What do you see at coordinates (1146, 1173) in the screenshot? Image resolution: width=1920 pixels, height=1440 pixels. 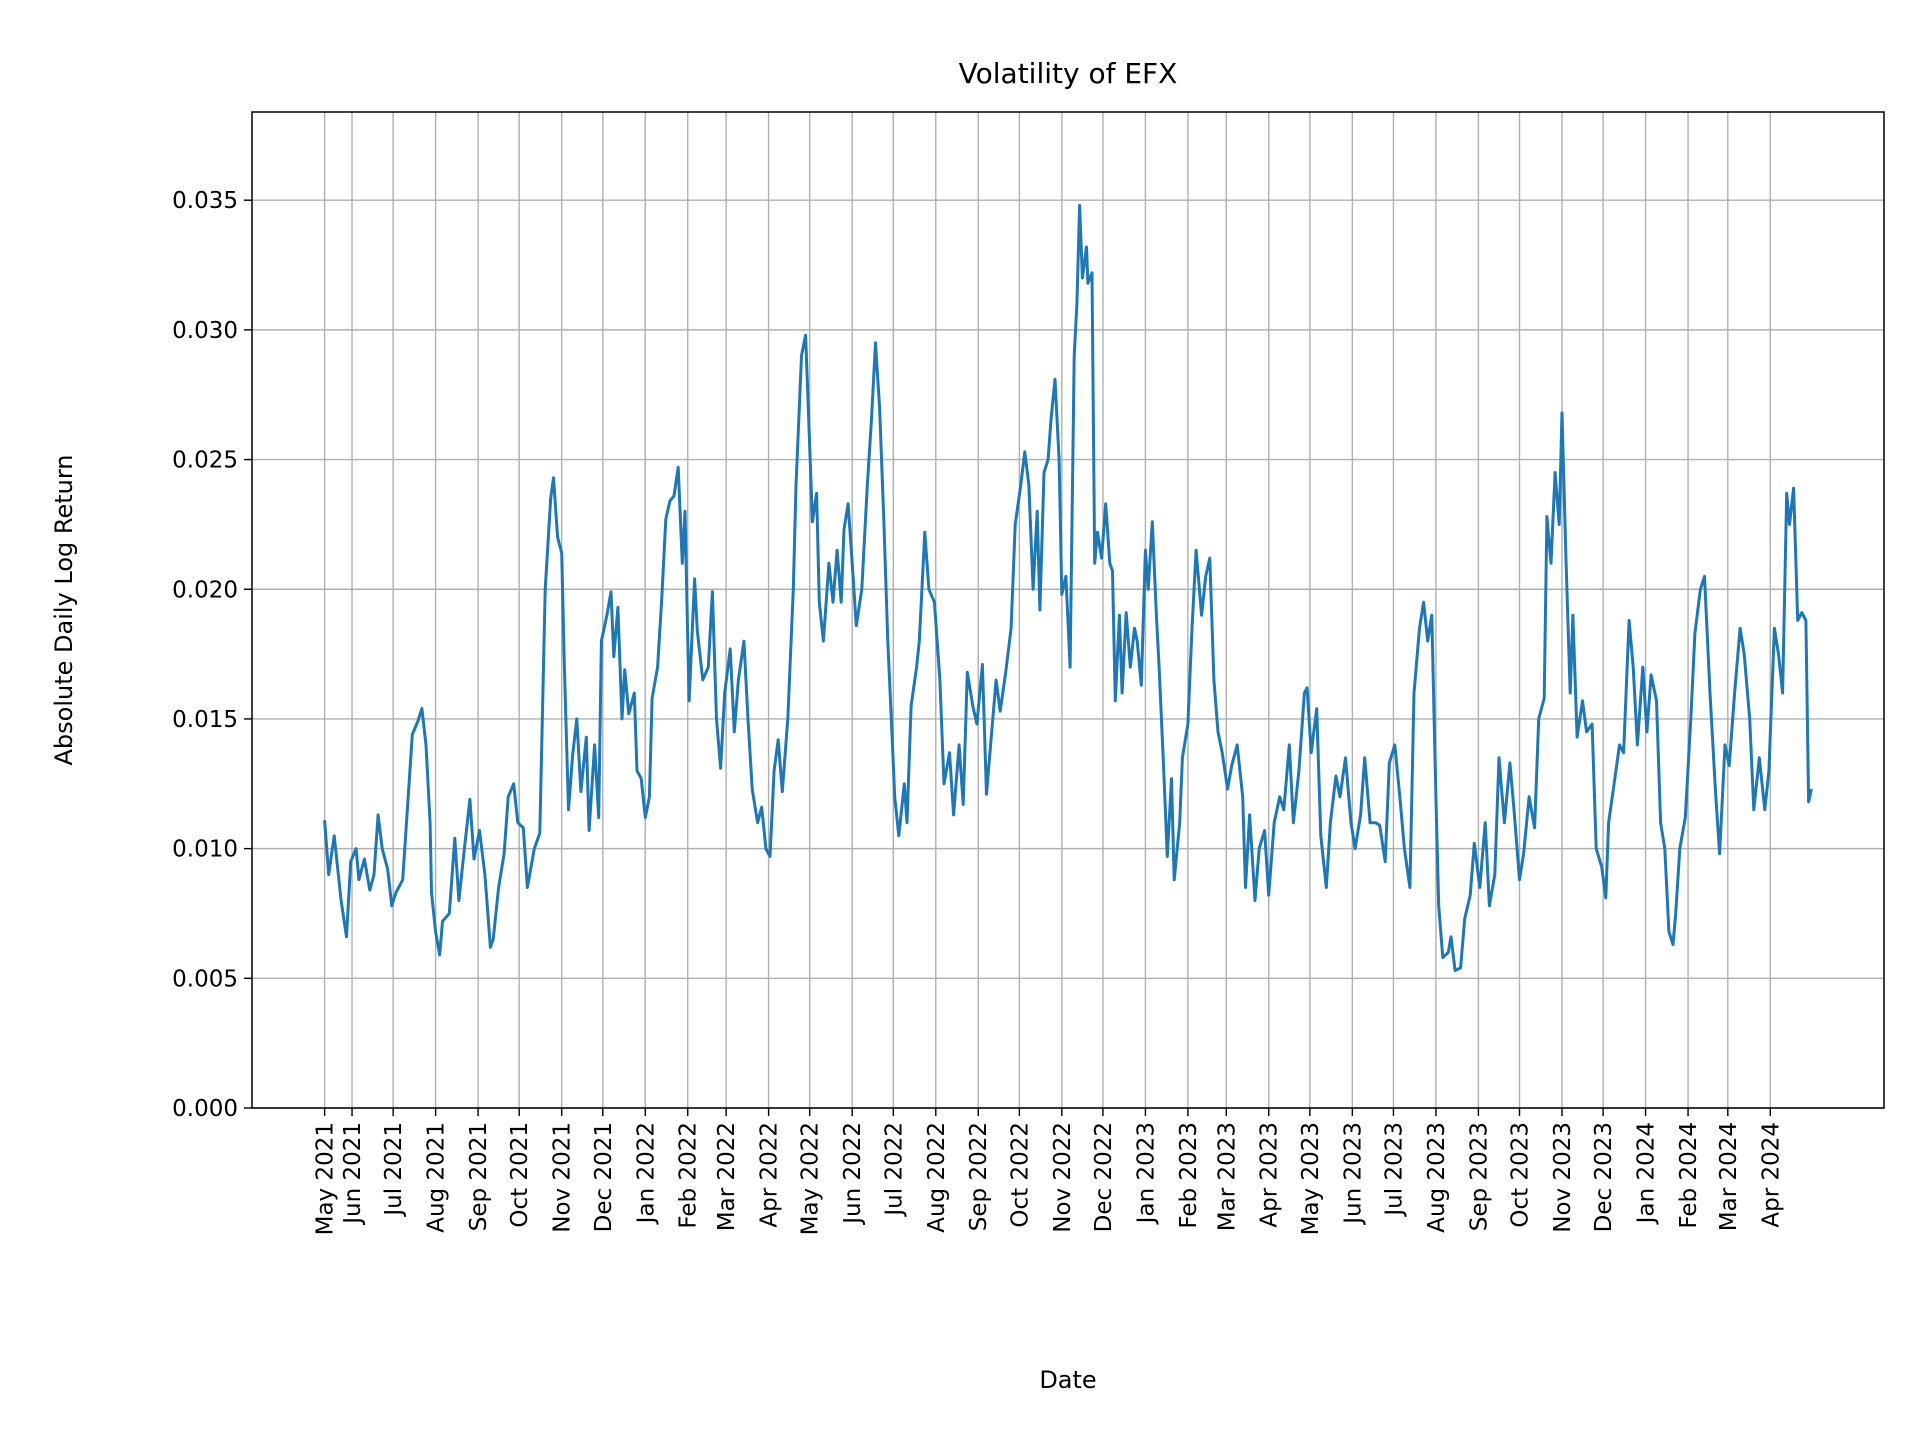 I see `x-tick-label: Jan 2023` at bounding box center [1146, 1173].